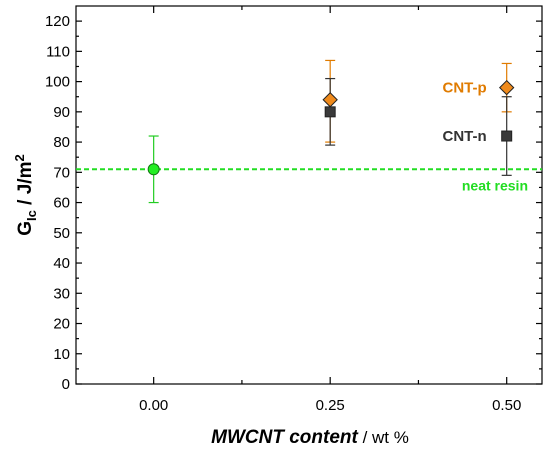 The height and width of the screenshot is (451, 550). I want to click on reference-line-label: neat resin, so click(495, 185).